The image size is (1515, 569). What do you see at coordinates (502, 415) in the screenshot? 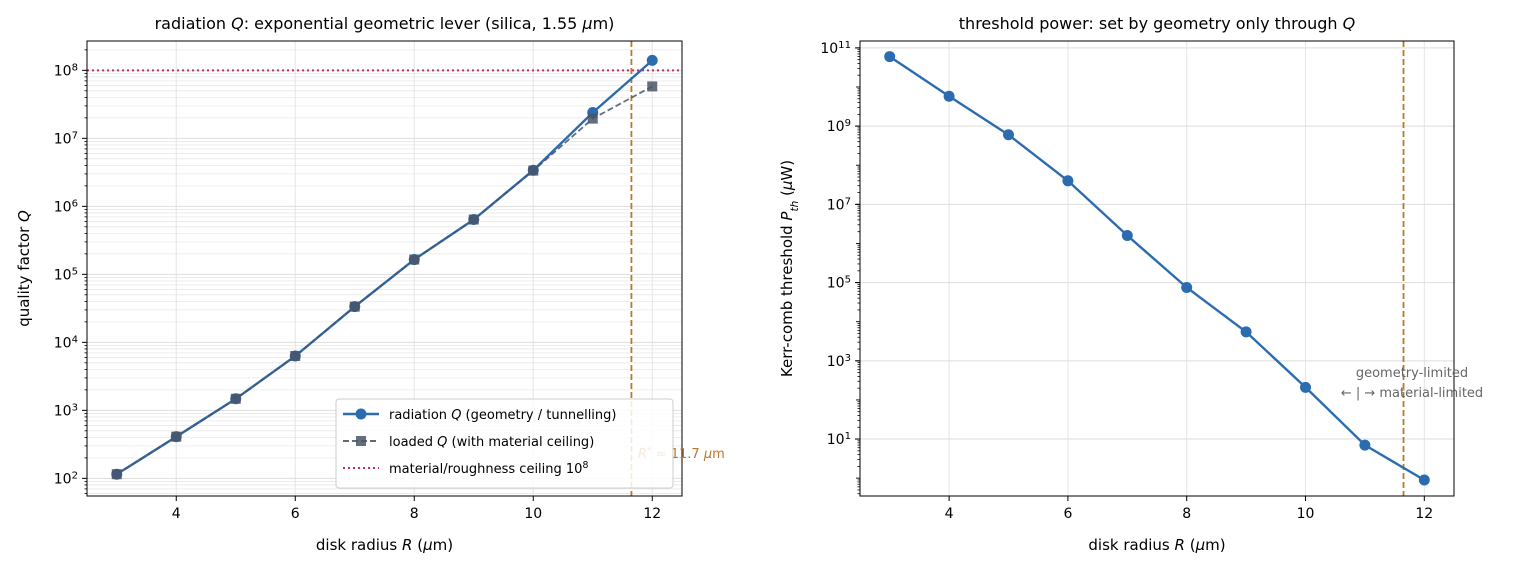
I see `legend-label: radiation Q (geometry / tunnelling)` at bounding box center [502, 415].